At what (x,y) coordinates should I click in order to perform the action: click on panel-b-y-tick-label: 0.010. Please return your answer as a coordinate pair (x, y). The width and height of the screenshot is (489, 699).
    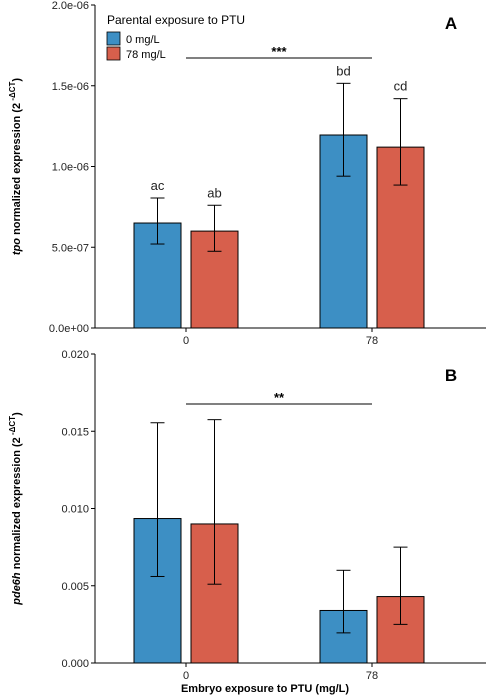
    Looking at the image, I should click on (75, 510).